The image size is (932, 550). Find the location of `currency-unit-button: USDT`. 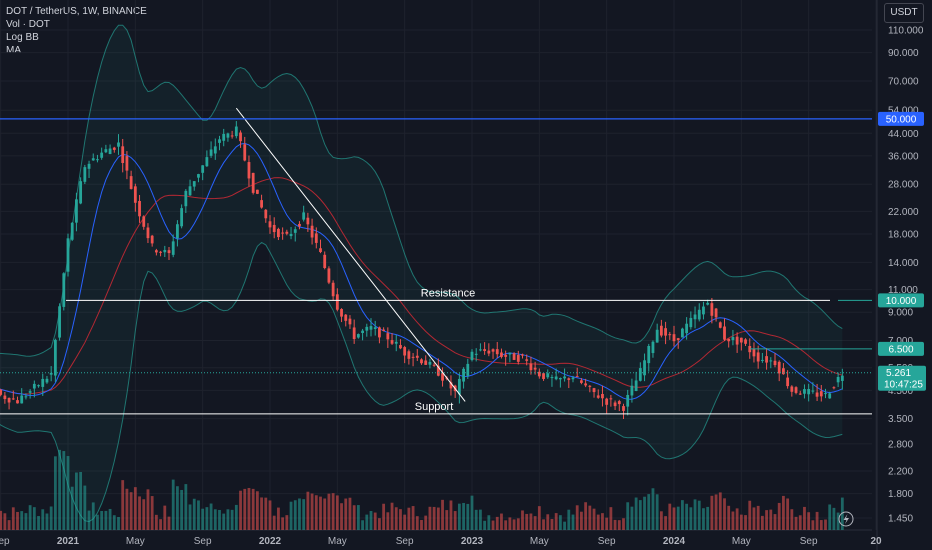

currency-unit-button: USDT is located at coordinates (904, 13).